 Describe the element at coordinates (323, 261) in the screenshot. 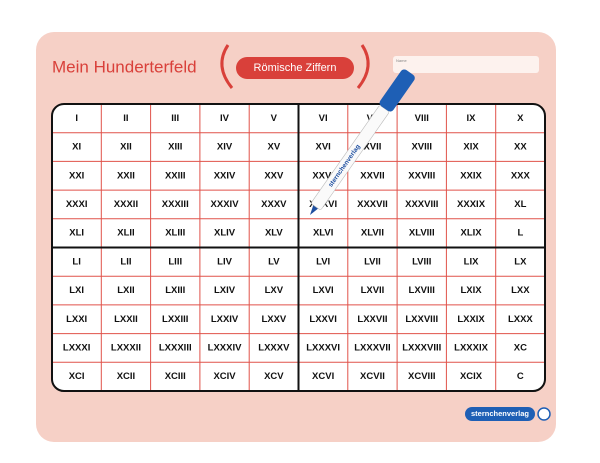

I see `cell: LVI` at that location.